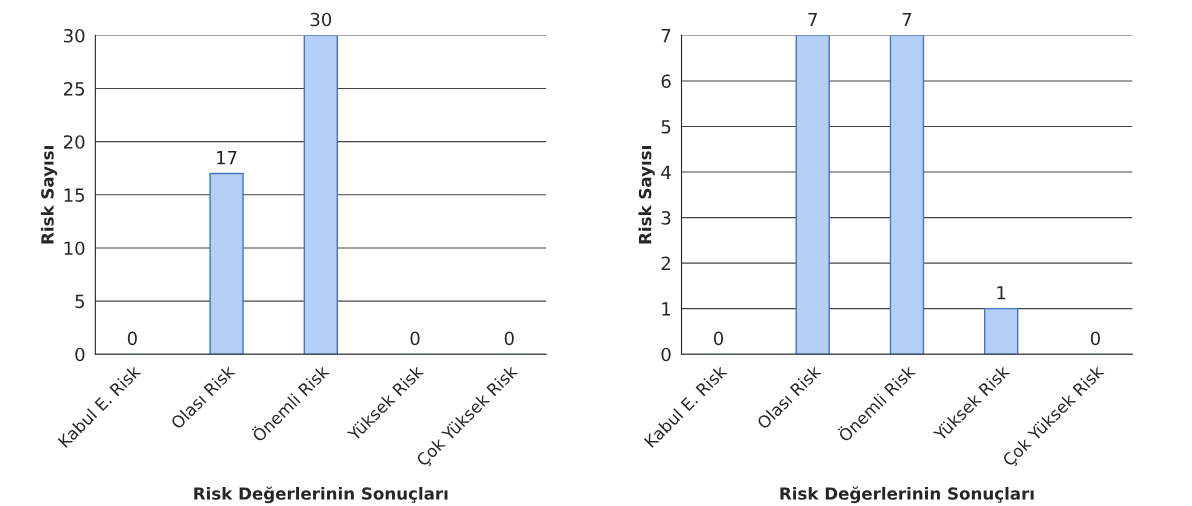  I want to click on y-tick-label: 4, so click(666, 172).